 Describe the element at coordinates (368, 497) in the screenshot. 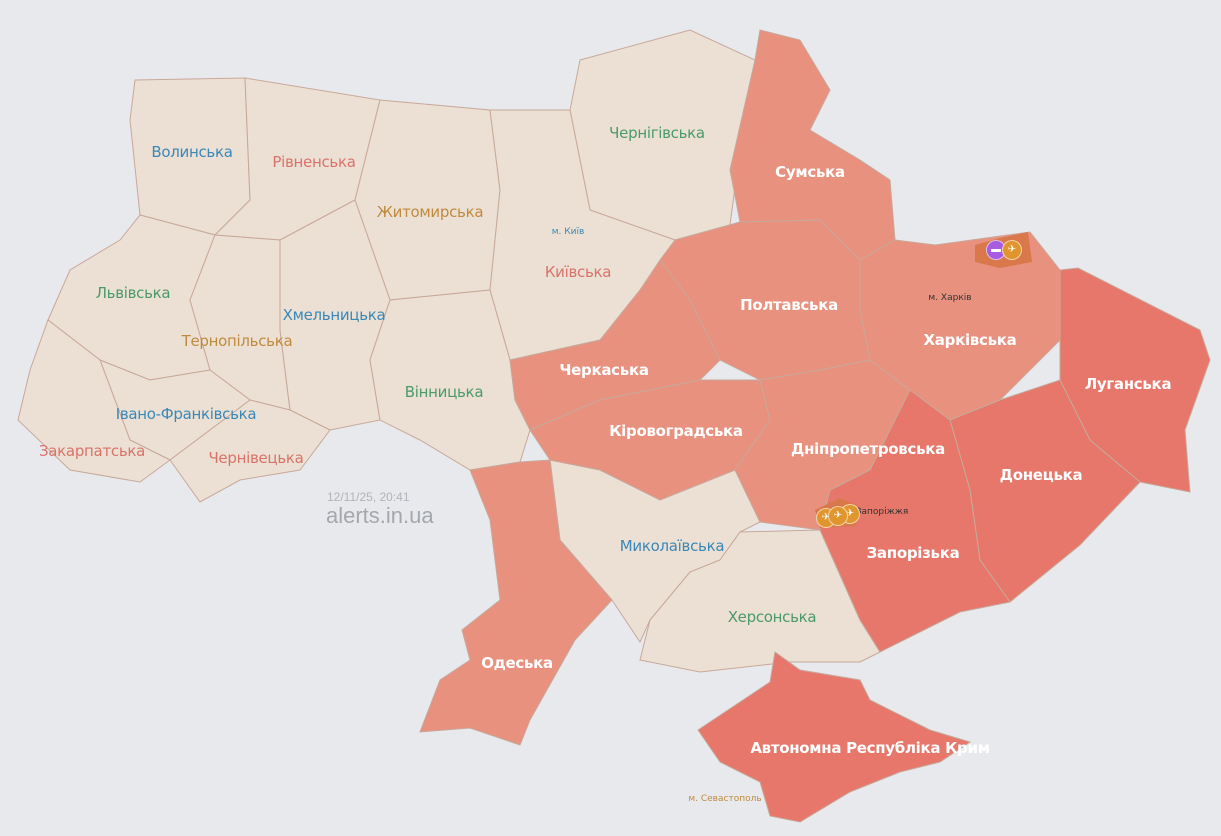

I see `timestamp: 12/11/25, 20:41` at that location.